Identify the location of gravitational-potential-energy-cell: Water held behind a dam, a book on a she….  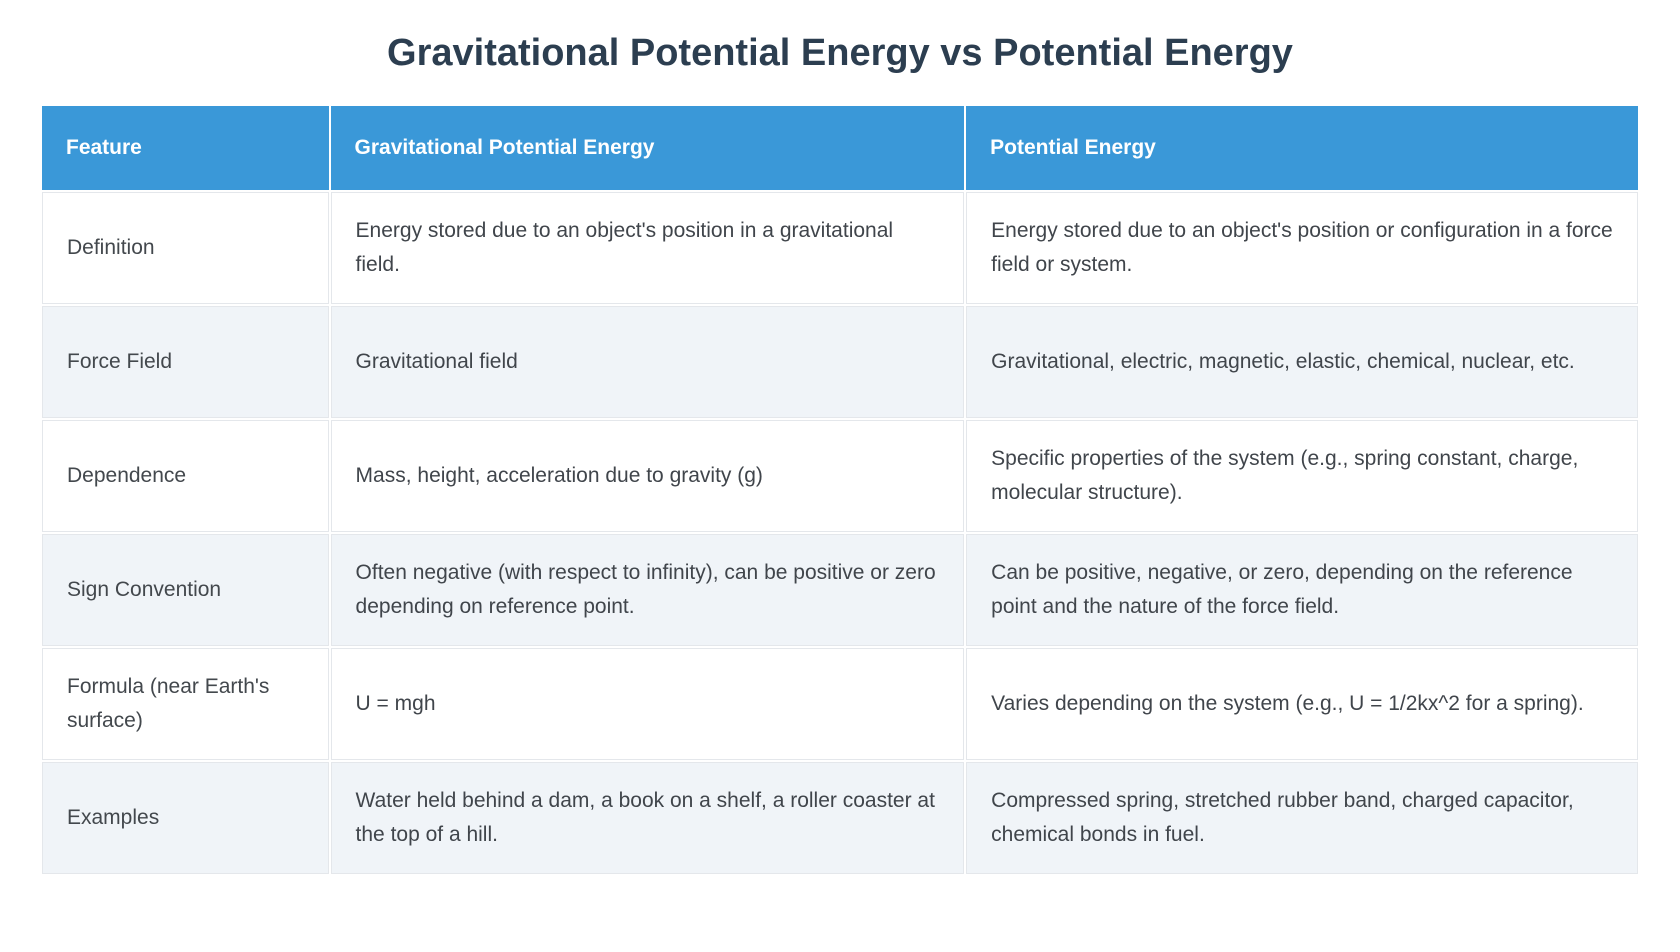
(647, 818).